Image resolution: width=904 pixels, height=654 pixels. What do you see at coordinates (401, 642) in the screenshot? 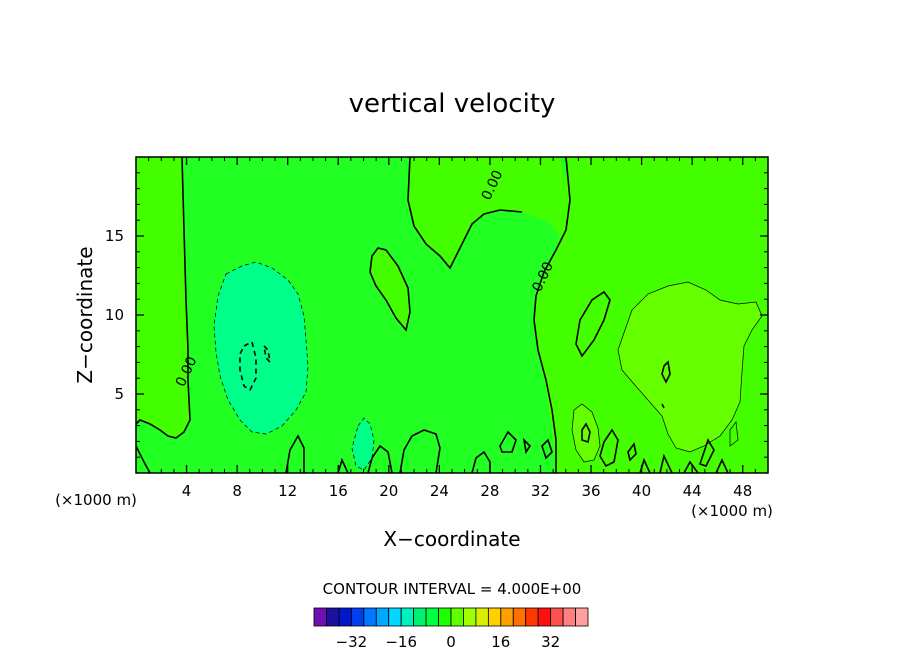
I see `colorbar-tick-label: −16` at bounding box center [401, 642].